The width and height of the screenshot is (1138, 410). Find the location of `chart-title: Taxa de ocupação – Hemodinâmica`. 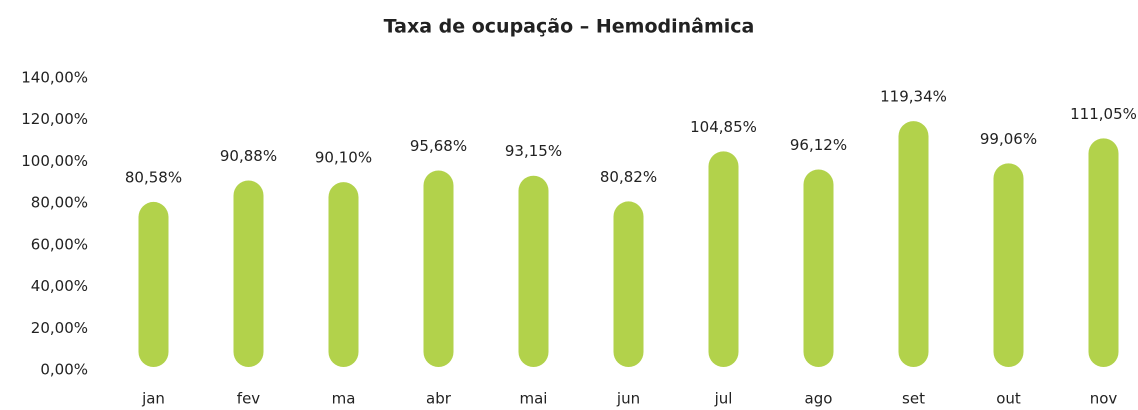

chart-title: Taxa de ocupação – Hemodinâmica is located at coordinates (569, 27).